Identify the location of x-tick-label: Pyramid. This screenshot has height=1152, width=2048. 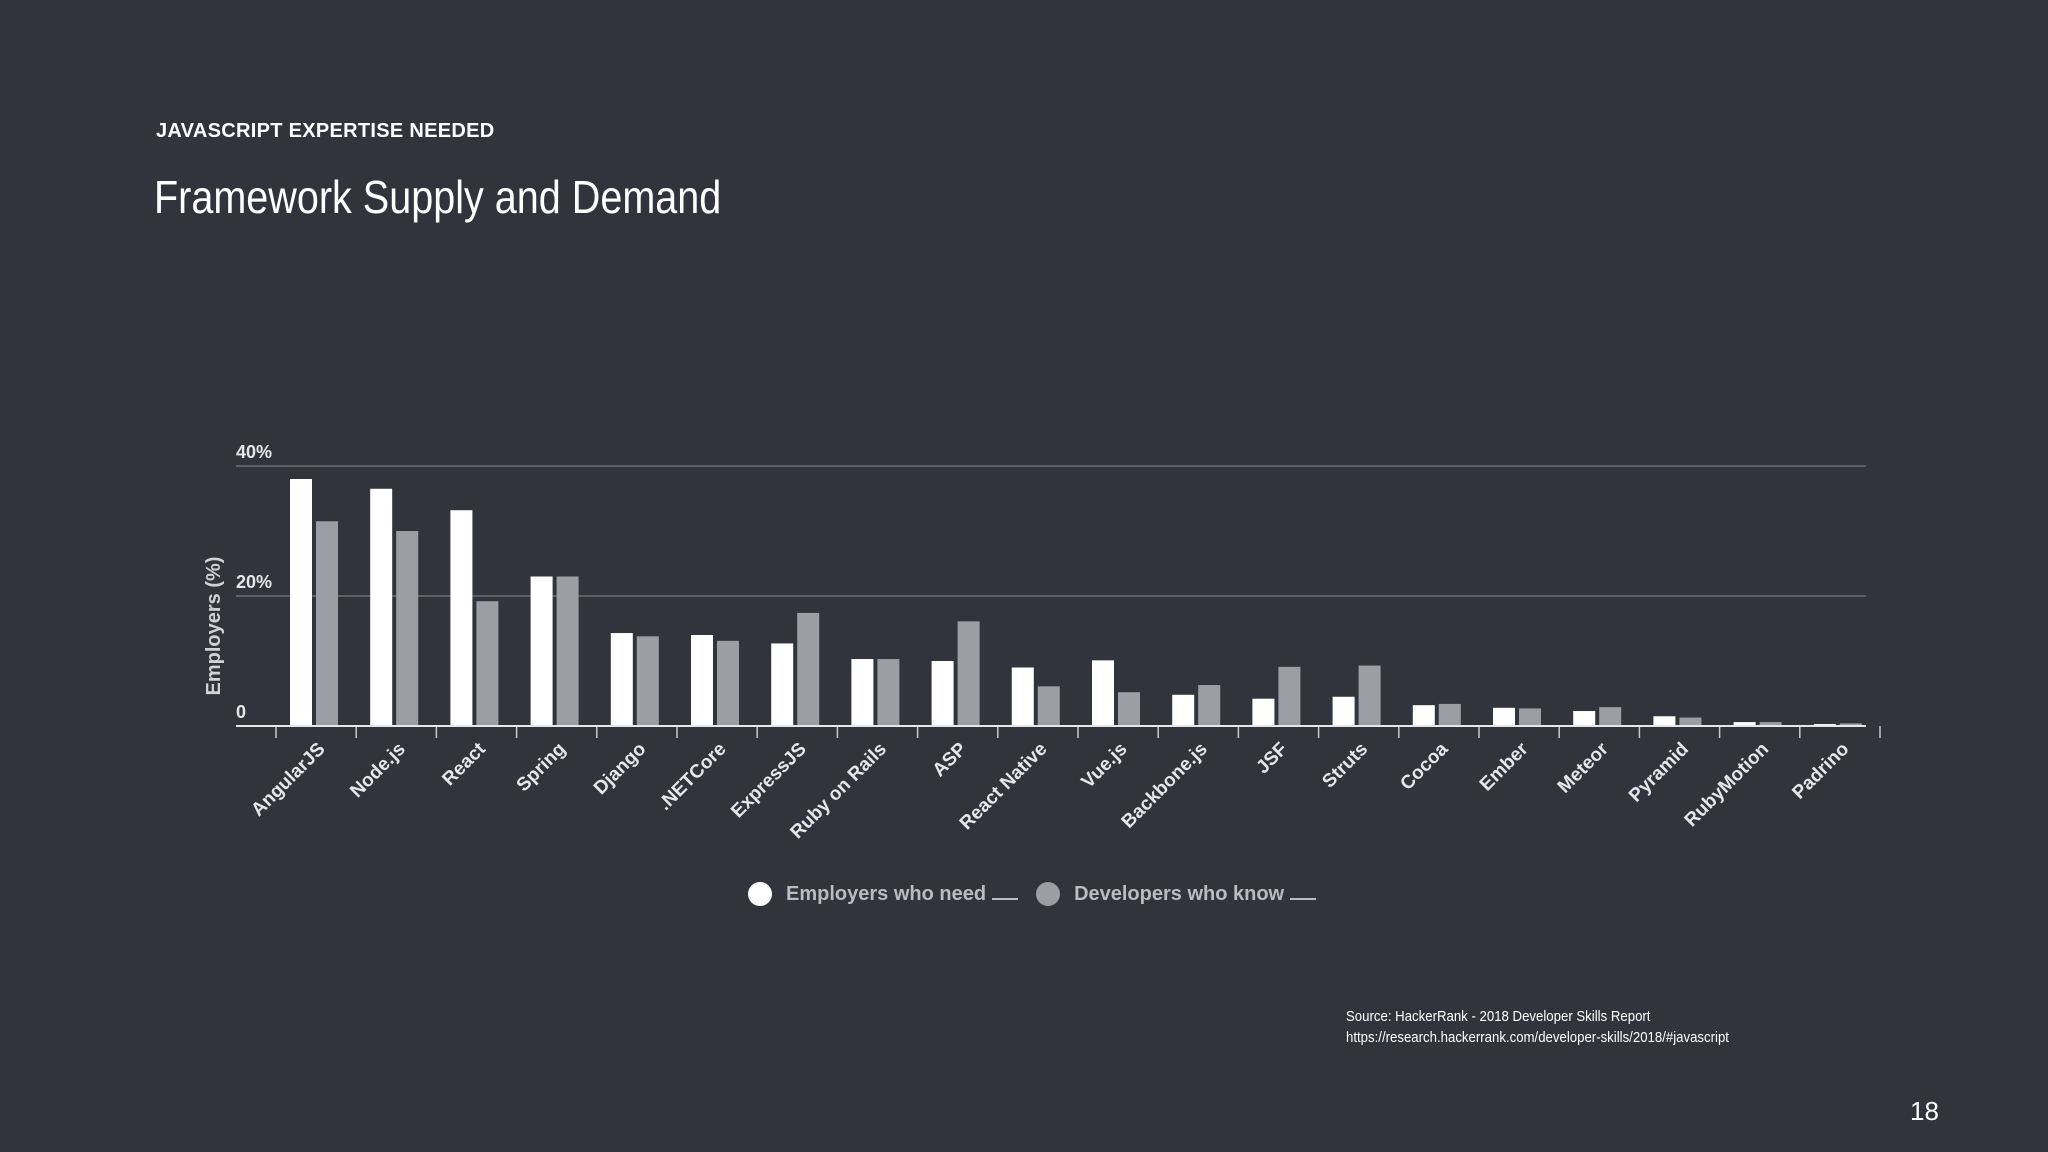
(1659, 773).